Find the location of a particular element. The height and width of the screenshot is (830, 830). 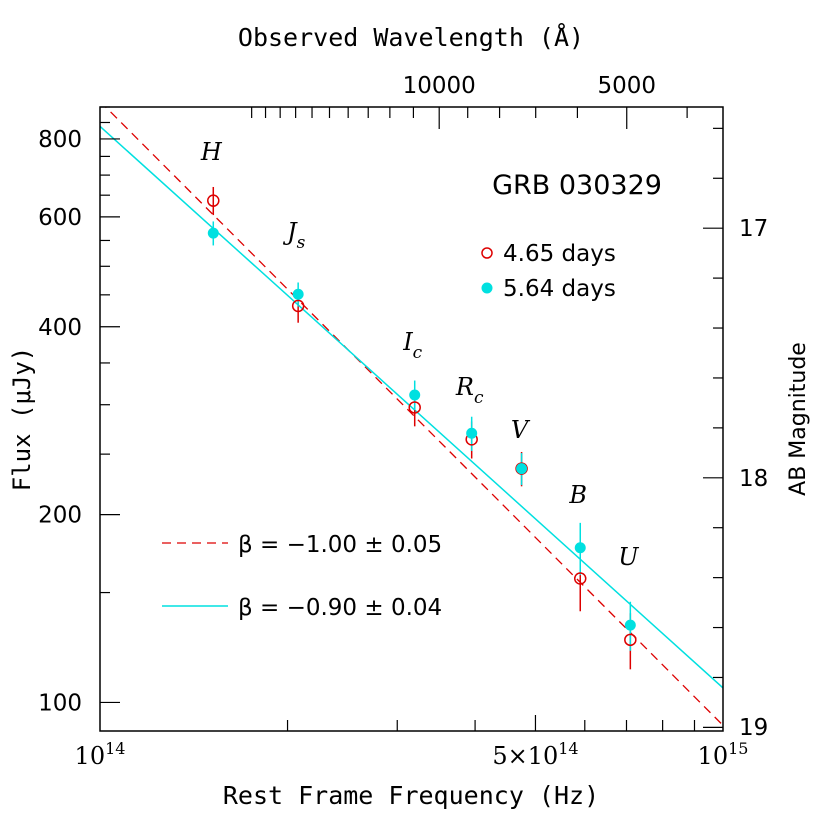

band-label-b: B is located at coordinates (577, 495).